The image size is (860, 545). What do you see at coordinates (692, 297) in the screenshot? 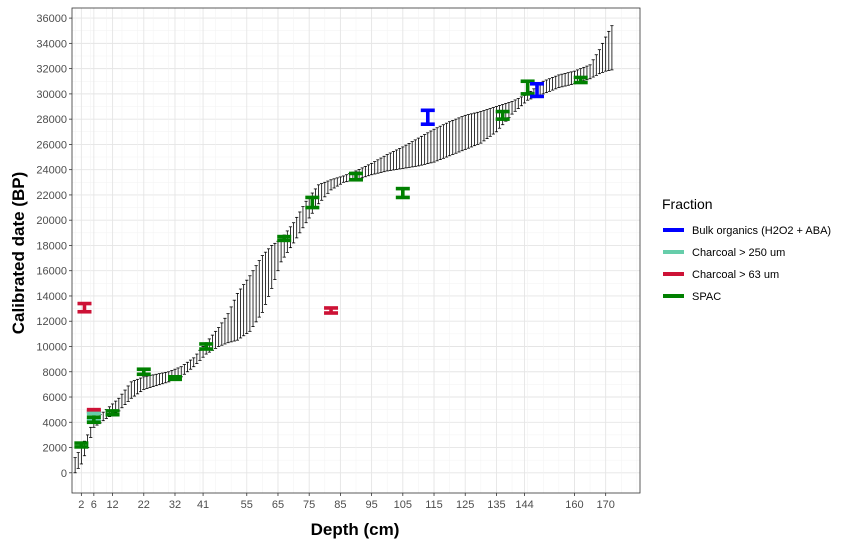
I see `legend-entry: SPAC` at bounding box center [692, 297].